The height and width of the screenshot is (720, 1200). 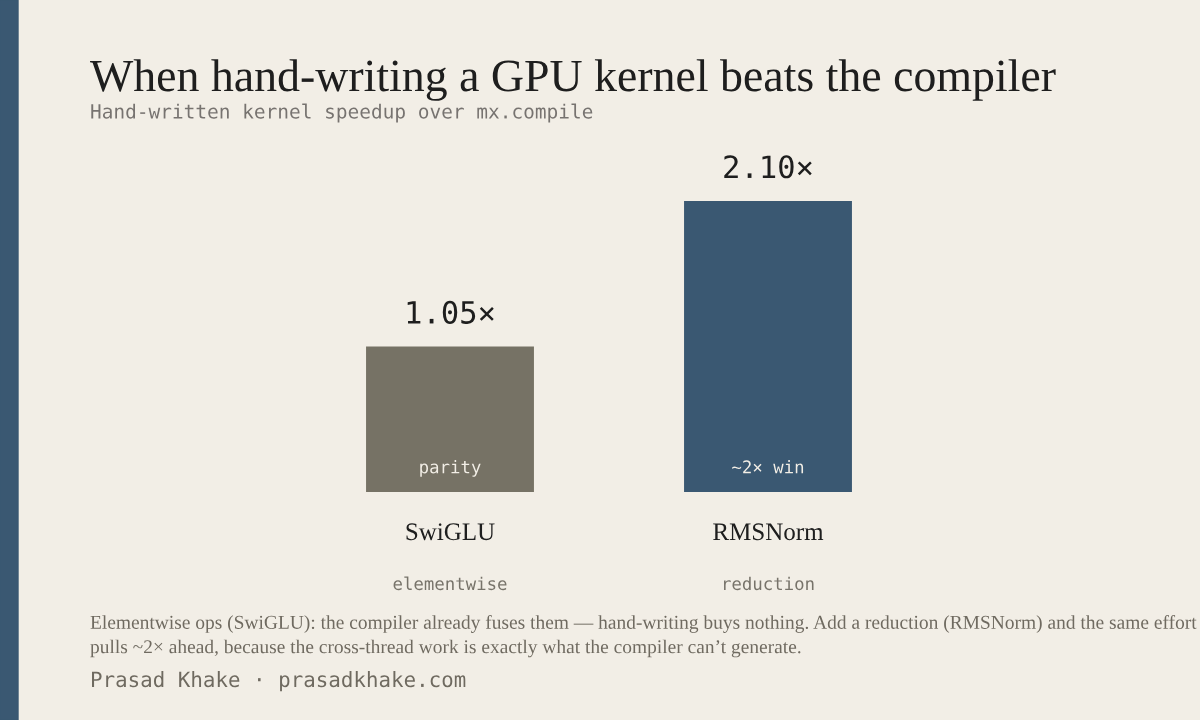 What do you see at coordinates (450, 468) in the screenshot?
I see `annotation: parity` at bounding box center [450, 468].